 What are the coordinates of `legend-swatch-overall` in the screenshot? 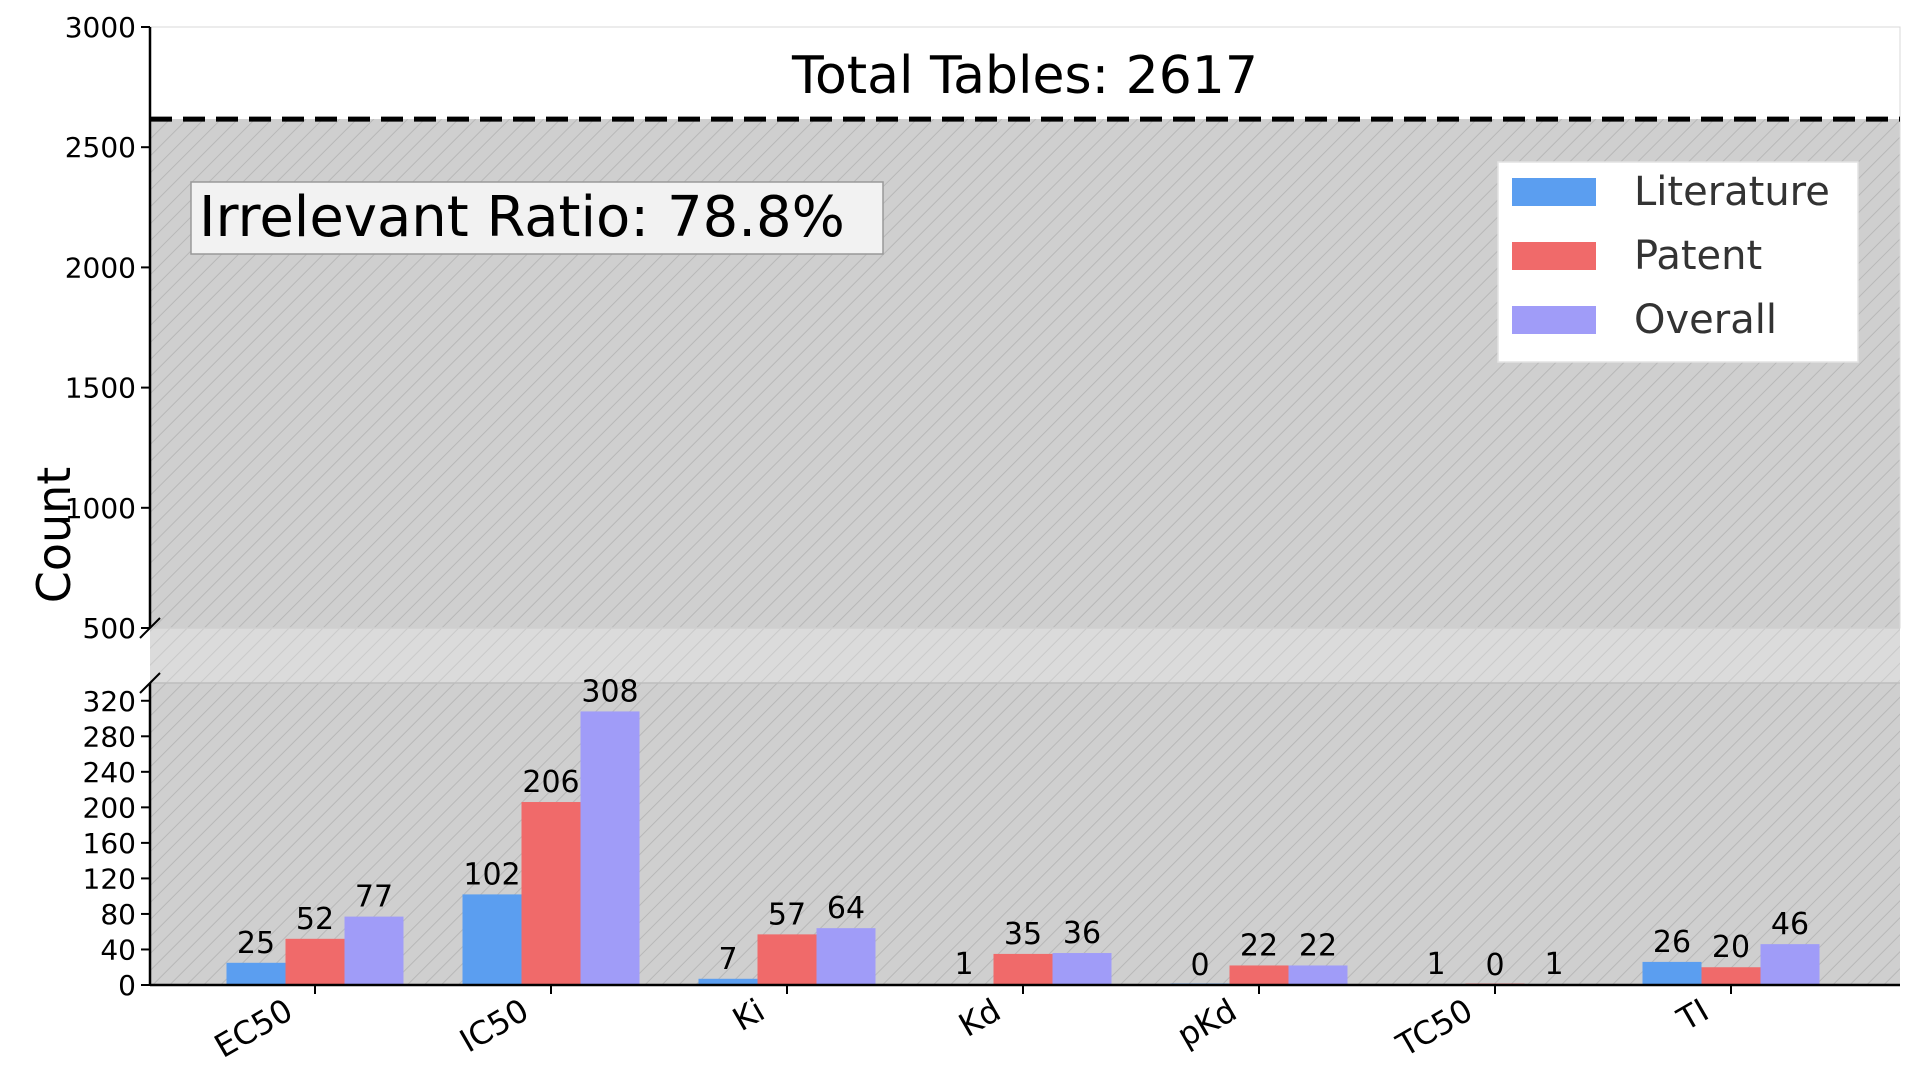 It's located at (1554, 320).